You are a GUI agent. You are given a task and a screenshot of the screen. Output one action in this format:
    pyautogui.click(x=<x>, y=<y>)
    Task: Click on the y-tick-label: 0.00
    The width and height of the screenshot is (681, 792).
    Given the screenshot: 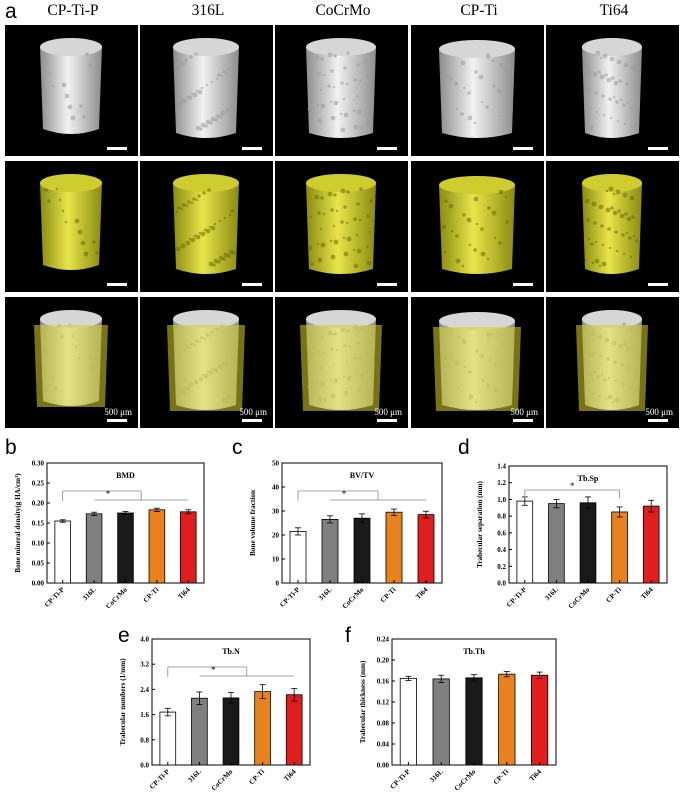 What is the action you would take?
    pyautogui.click(x=38, y=584)
    